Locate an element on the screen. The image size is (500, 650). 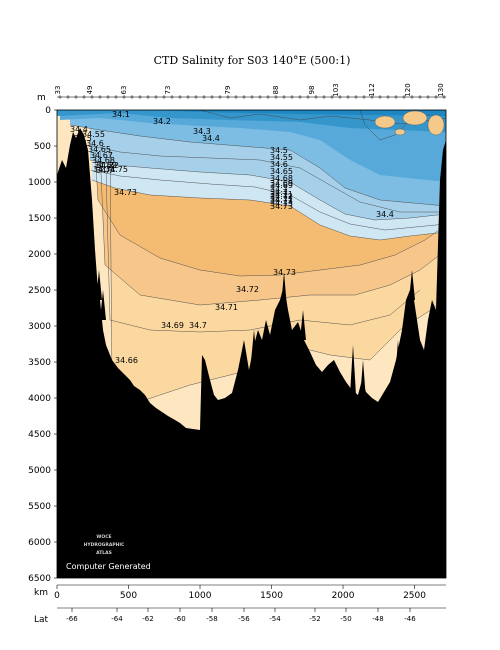
y-tick-label: 500 is located at coordinates (42, 147).